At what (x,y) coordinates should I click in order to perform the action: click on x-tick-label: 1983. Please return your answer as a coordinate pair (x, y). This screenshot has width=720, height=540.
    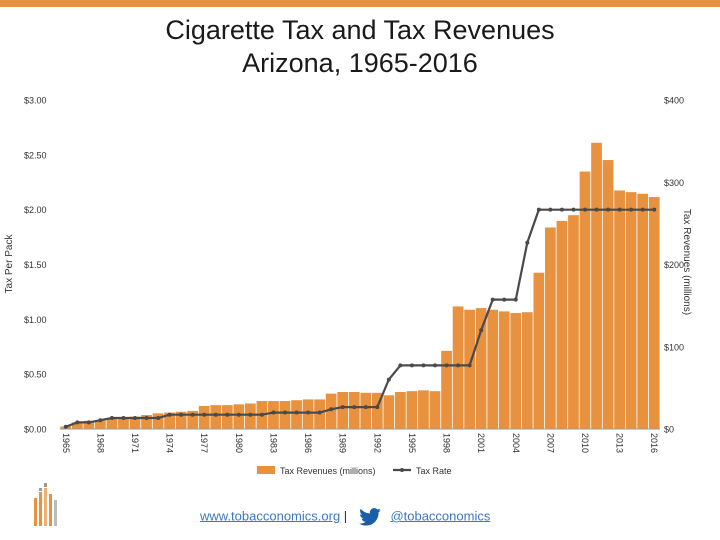
    Looking at the image, I should click on (273, 443).